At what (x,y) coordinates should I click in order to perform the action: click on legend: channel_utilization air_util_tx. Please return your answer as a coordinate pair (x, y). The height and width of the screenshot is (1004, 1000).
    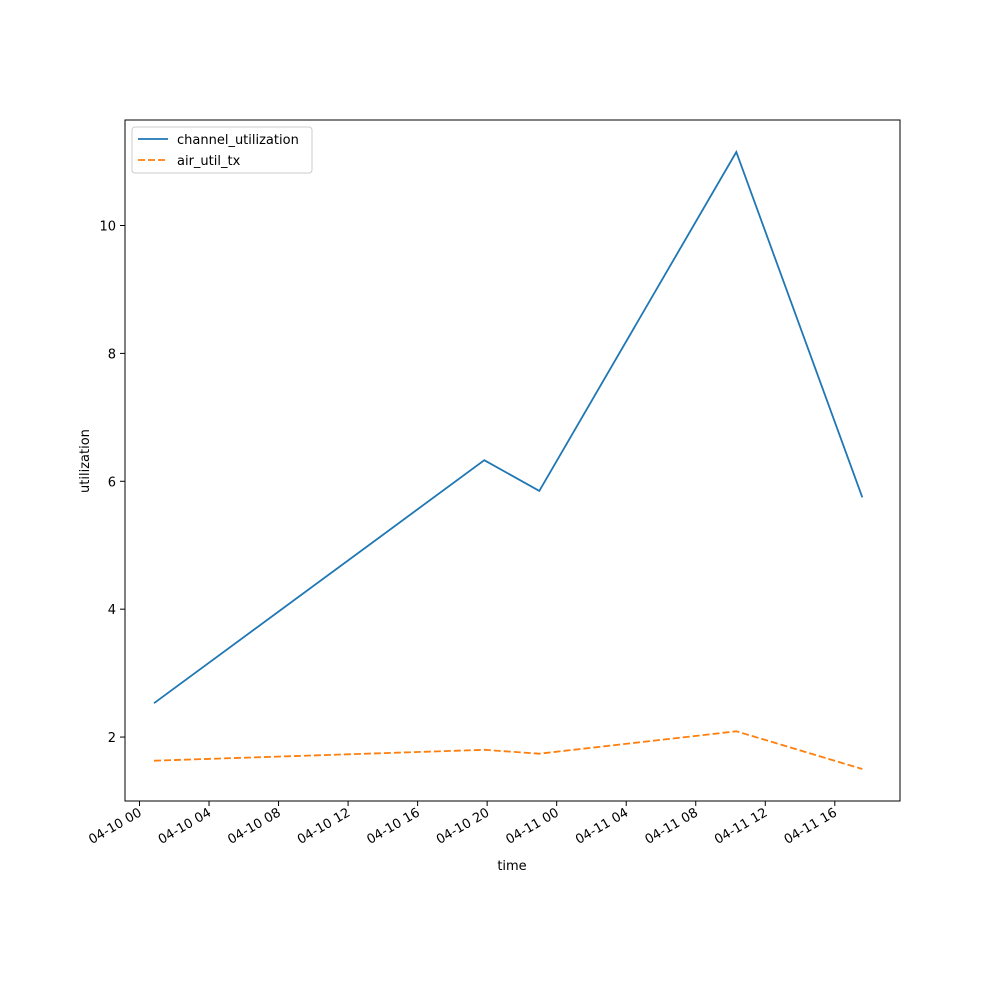
    Looking at the image, I should click on (222, 150).